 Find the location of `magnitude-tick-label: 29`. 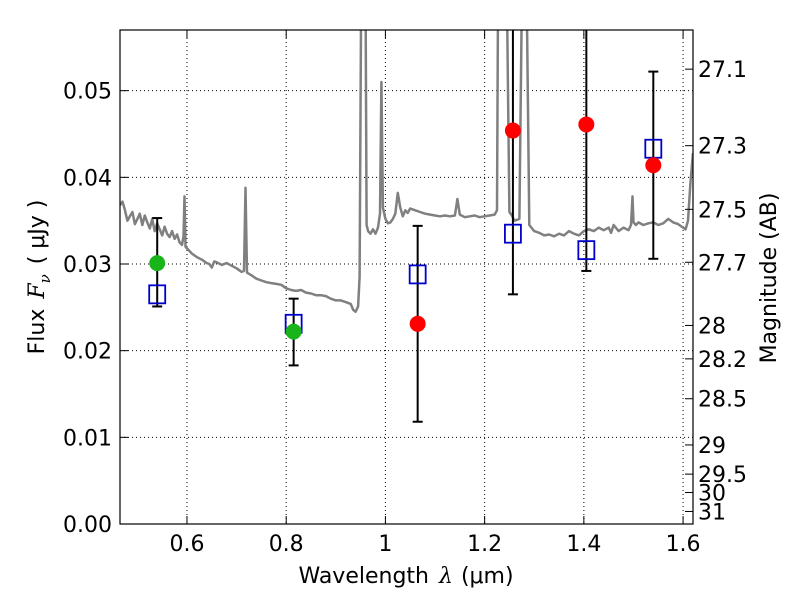

magnitude-tick-label: 29 is located at coordinates (712, 446).